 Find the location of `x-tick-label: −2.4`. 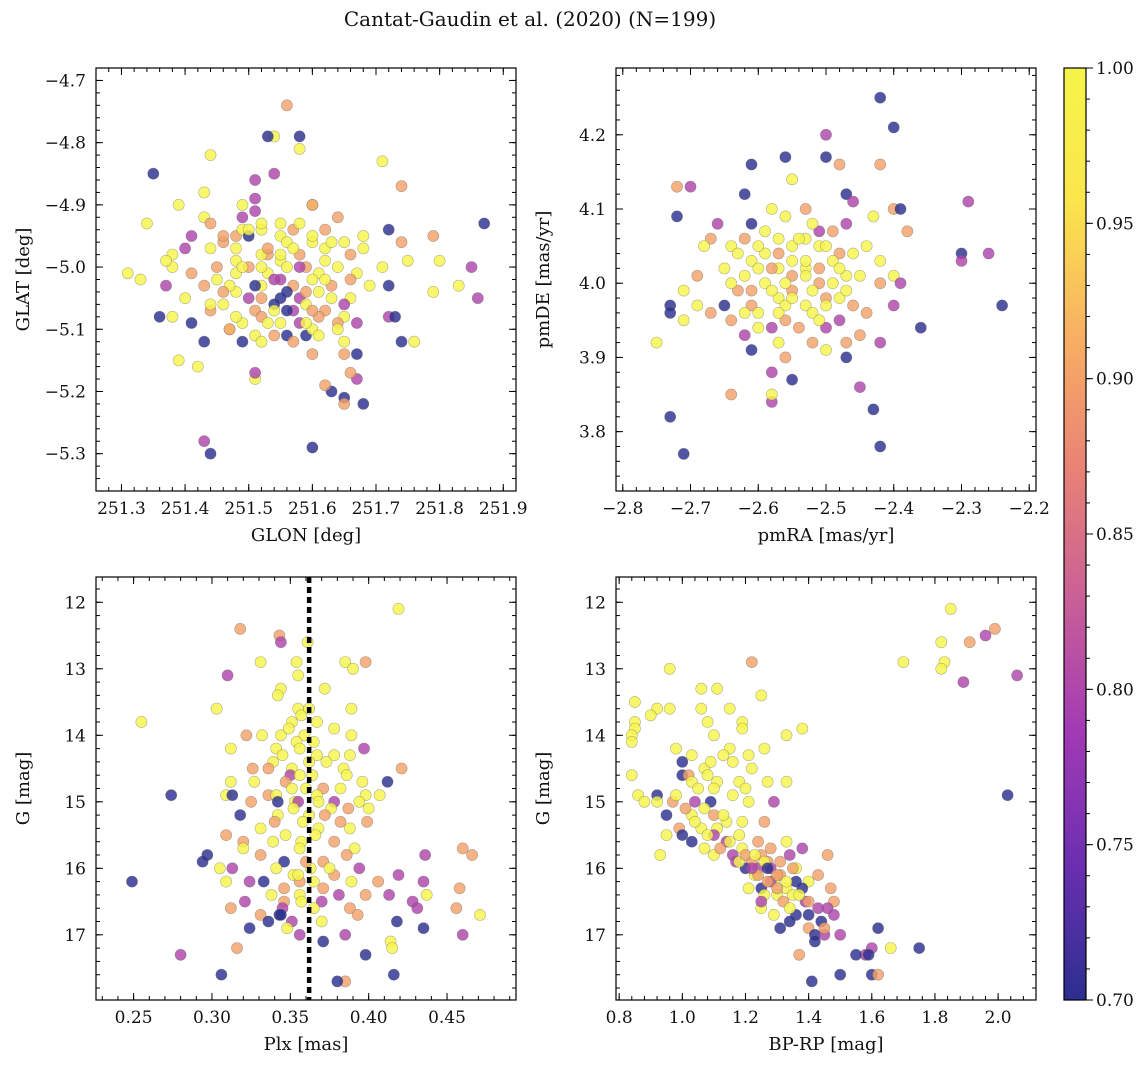

x-tick-label: −2.4 is located at coordinates (893, 509).